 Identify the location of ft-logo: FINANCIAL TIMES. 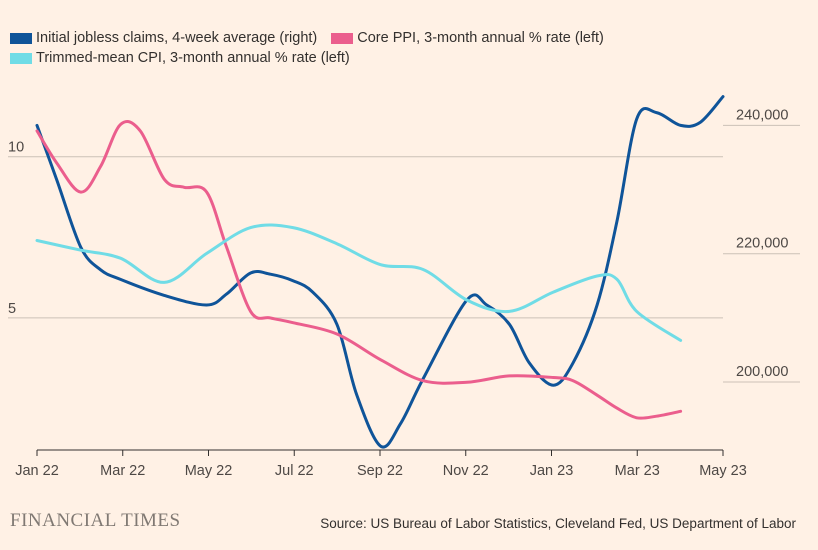
(95, 520).